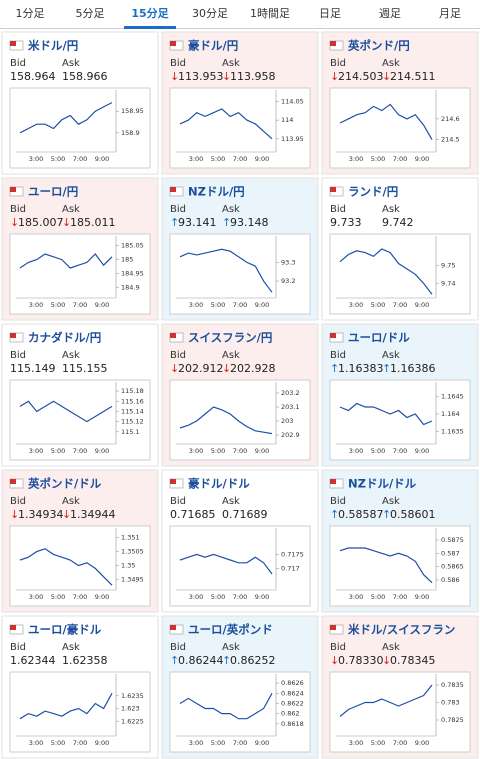 The height and width of the screenshot is (759, 480). Describe the element at coordinates (378, 46) in the screenshot. I see `pair-name: 英ポンド/円` at that location.